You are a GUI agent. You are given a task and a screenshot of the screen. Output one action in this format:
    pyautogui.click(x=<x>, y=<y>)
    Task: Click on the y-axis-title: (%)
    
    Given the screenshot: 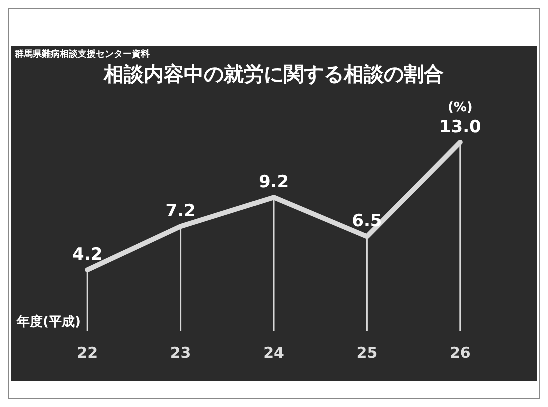 What is the action you would take?
    pyautogui.click(x=460, y=108)
    